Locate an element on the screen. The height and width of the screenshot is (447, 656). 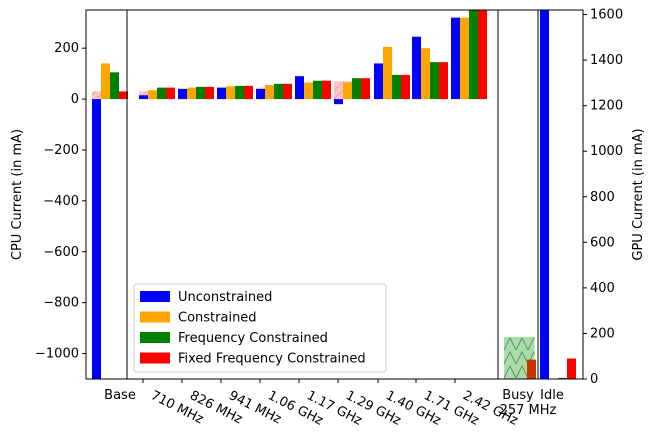
right-tick-label: 1600 is located at coordinates (606, 15).